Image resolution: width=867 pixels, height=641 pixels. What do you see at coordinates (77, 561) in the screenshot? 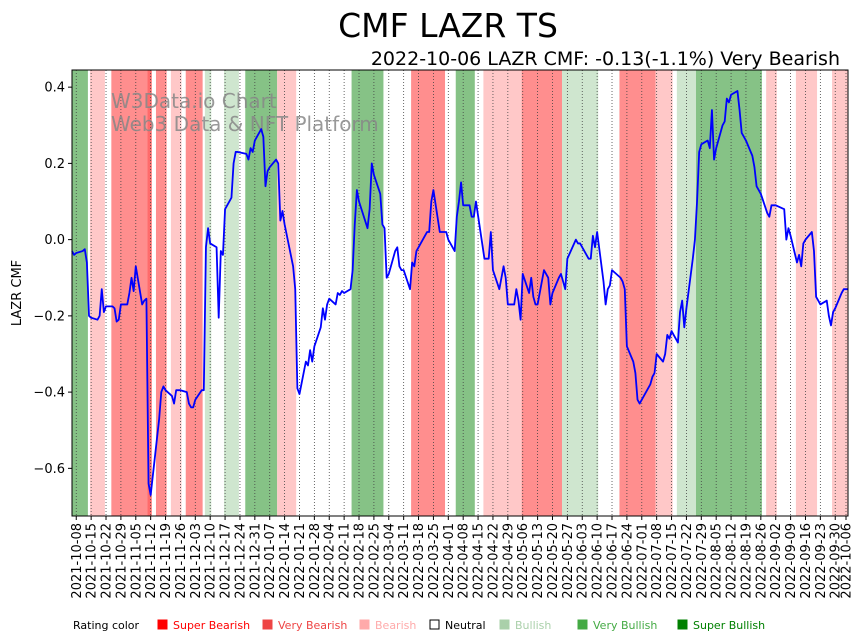
I see `x-tick-label: 2021-10-08` at bounding box center [77, 561].